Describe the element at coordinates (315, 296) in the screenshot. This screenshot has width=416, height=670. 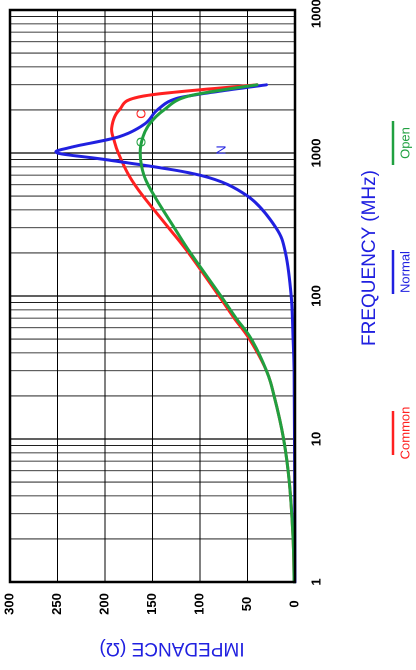
I see `x-tick-label: 100` at that location.